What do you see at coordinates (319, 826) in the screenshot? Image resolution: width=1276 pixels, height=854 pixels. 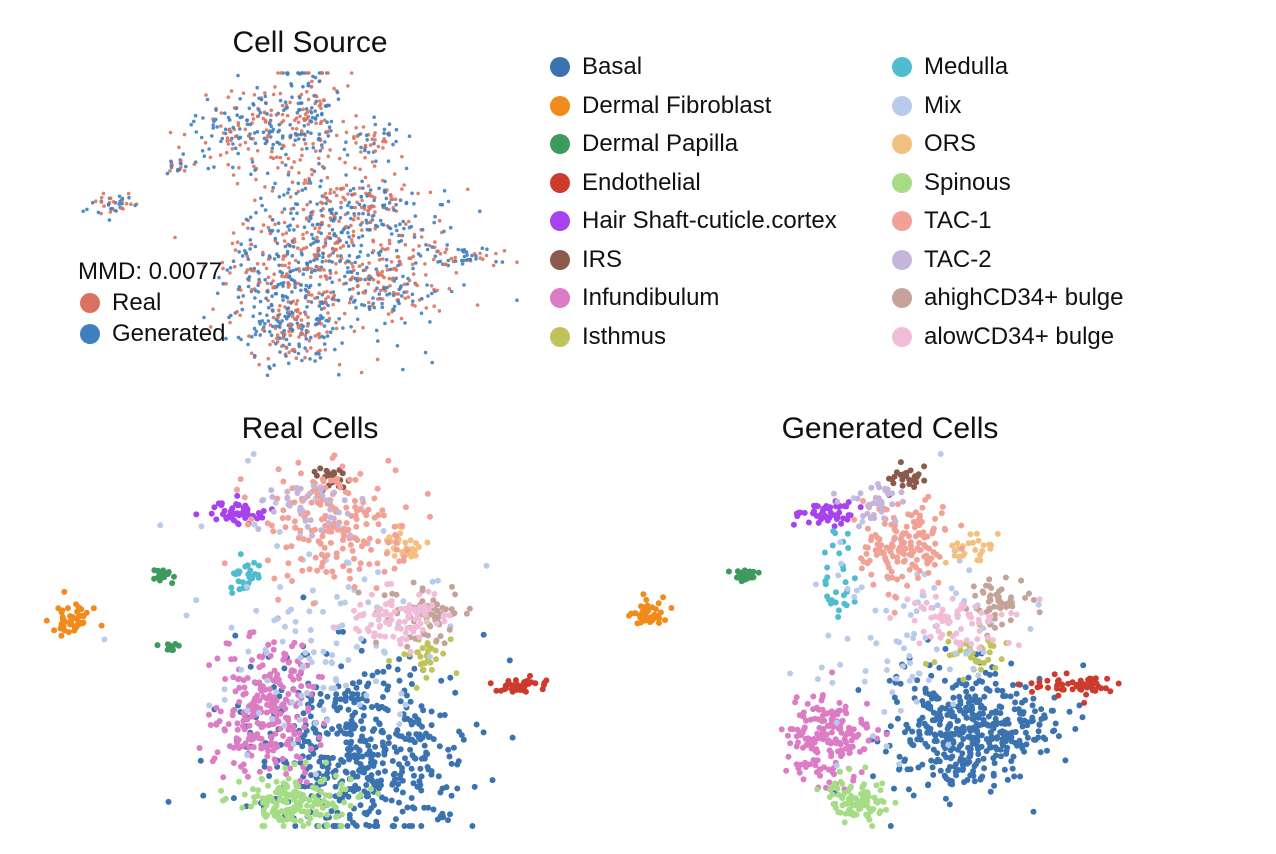 I see `real-spinous-point` at bounding box center [319, 826].